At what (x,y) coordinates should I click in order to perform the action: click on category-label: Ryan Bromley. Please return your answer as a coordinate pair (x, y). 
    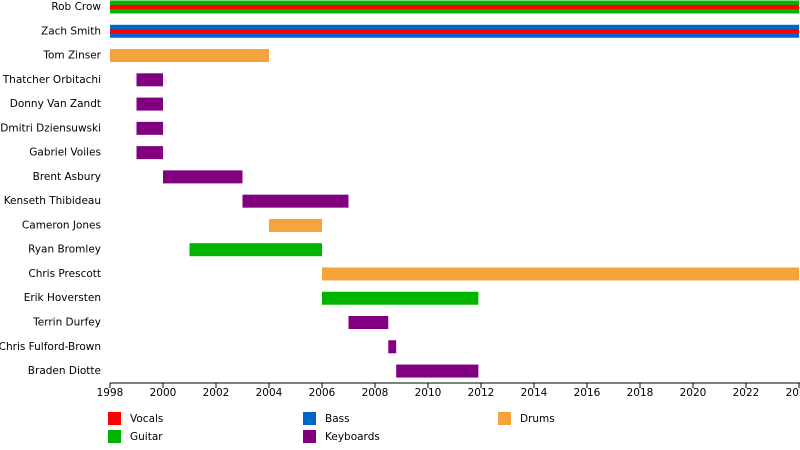
    Looking at the image, I should click on (64, 250).